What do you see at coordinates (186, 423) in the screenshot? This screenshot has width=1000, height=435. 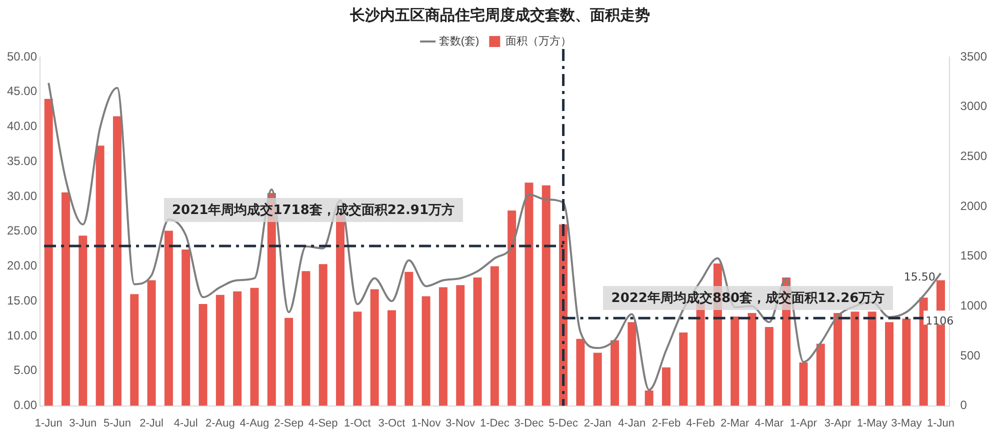 I see `x-tick-label: 4-Jul` at bounding box center [186, 423].